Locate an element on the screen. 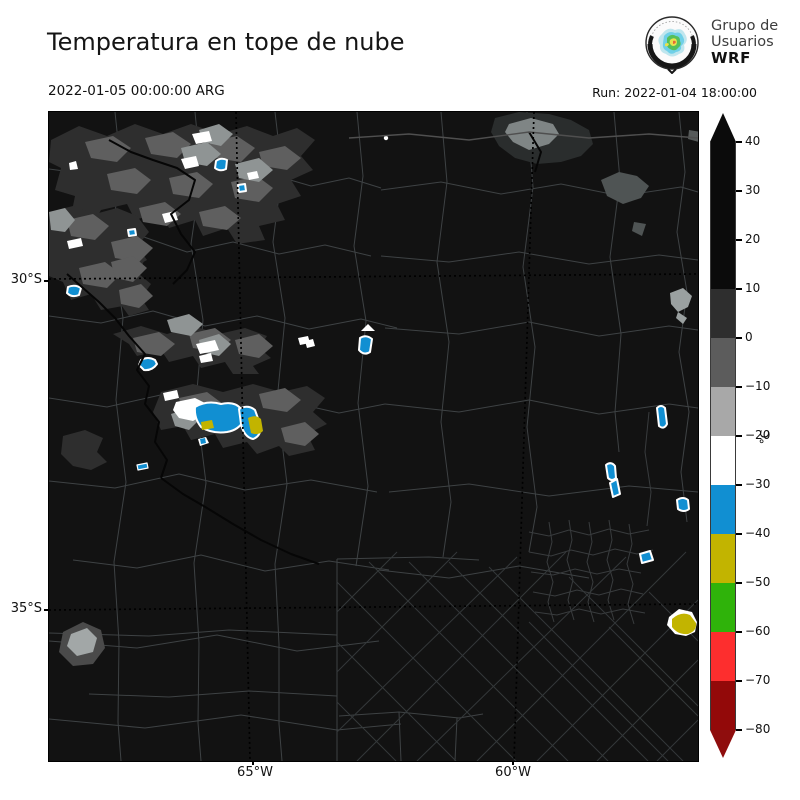  y-axis-tick-label-35s: 35°S is located at coordinates (26, 608).